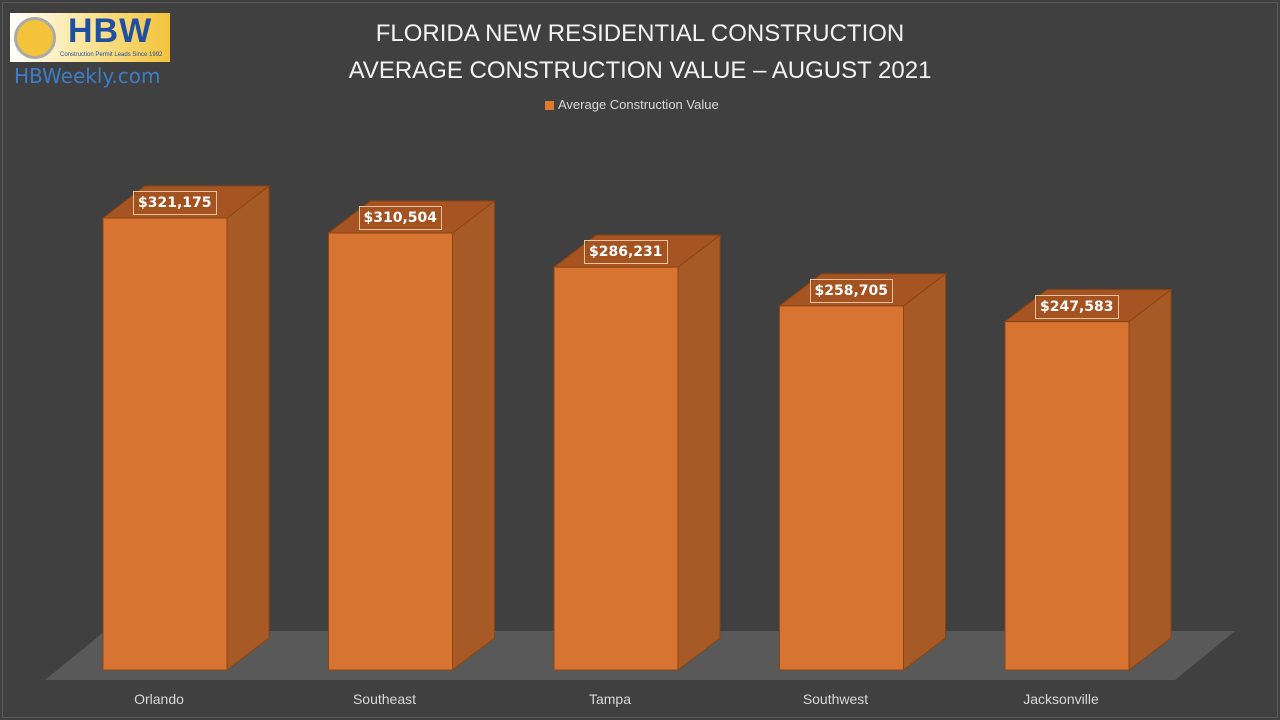 This screenshot has height=720, width=1280. I want to click on x-tick-label: Jacksonville, so click(1061, 699).